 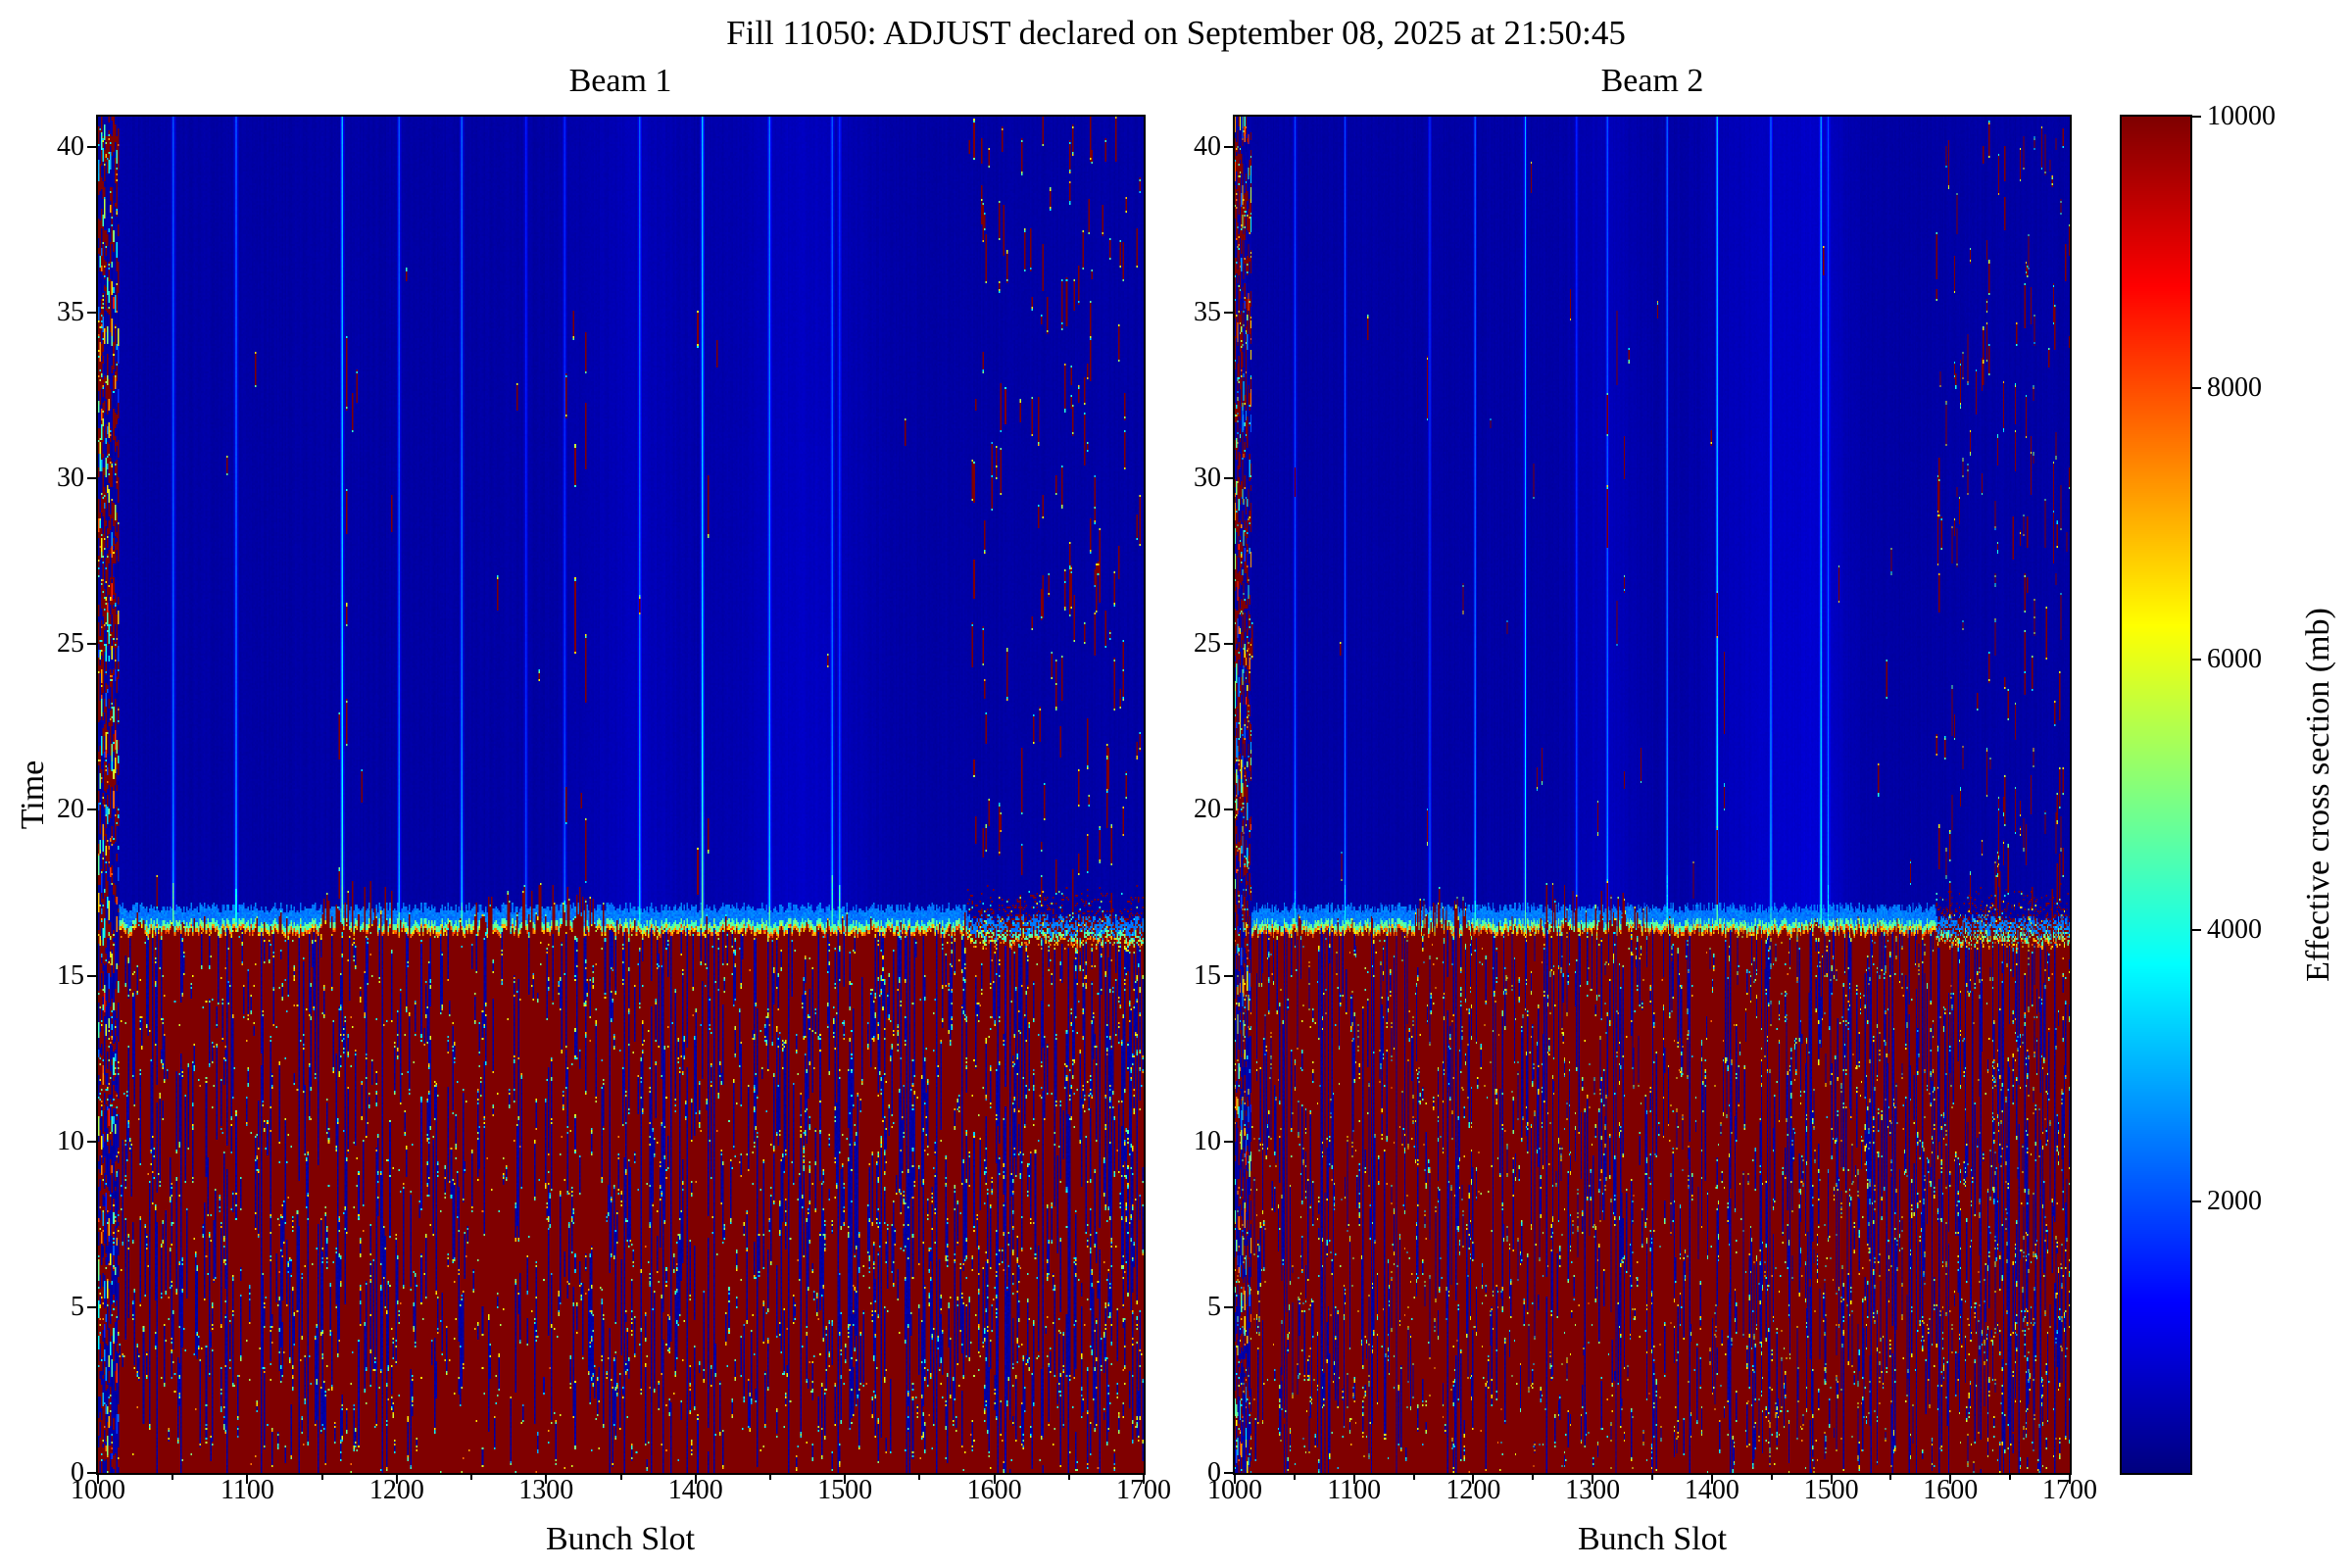 What do you see at coordinates (2234, 658) in the screenshot?
I see `colorbar-tick-label: 6000` at bounding box center [2234, 658].